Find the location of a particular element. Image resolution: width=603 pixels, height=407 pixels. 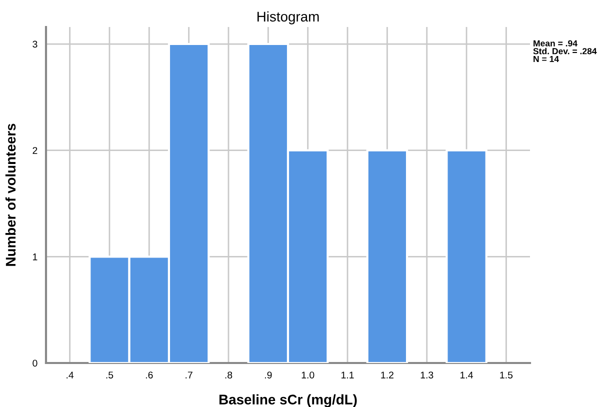

x-tick-label: .9 is located at coordinates (268, 375).